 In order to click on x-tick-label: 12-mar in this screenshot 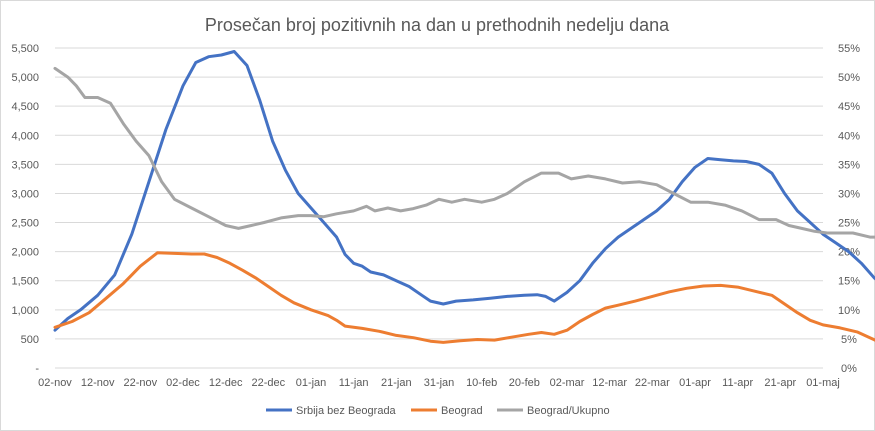, I will do `click(609, 383)`.